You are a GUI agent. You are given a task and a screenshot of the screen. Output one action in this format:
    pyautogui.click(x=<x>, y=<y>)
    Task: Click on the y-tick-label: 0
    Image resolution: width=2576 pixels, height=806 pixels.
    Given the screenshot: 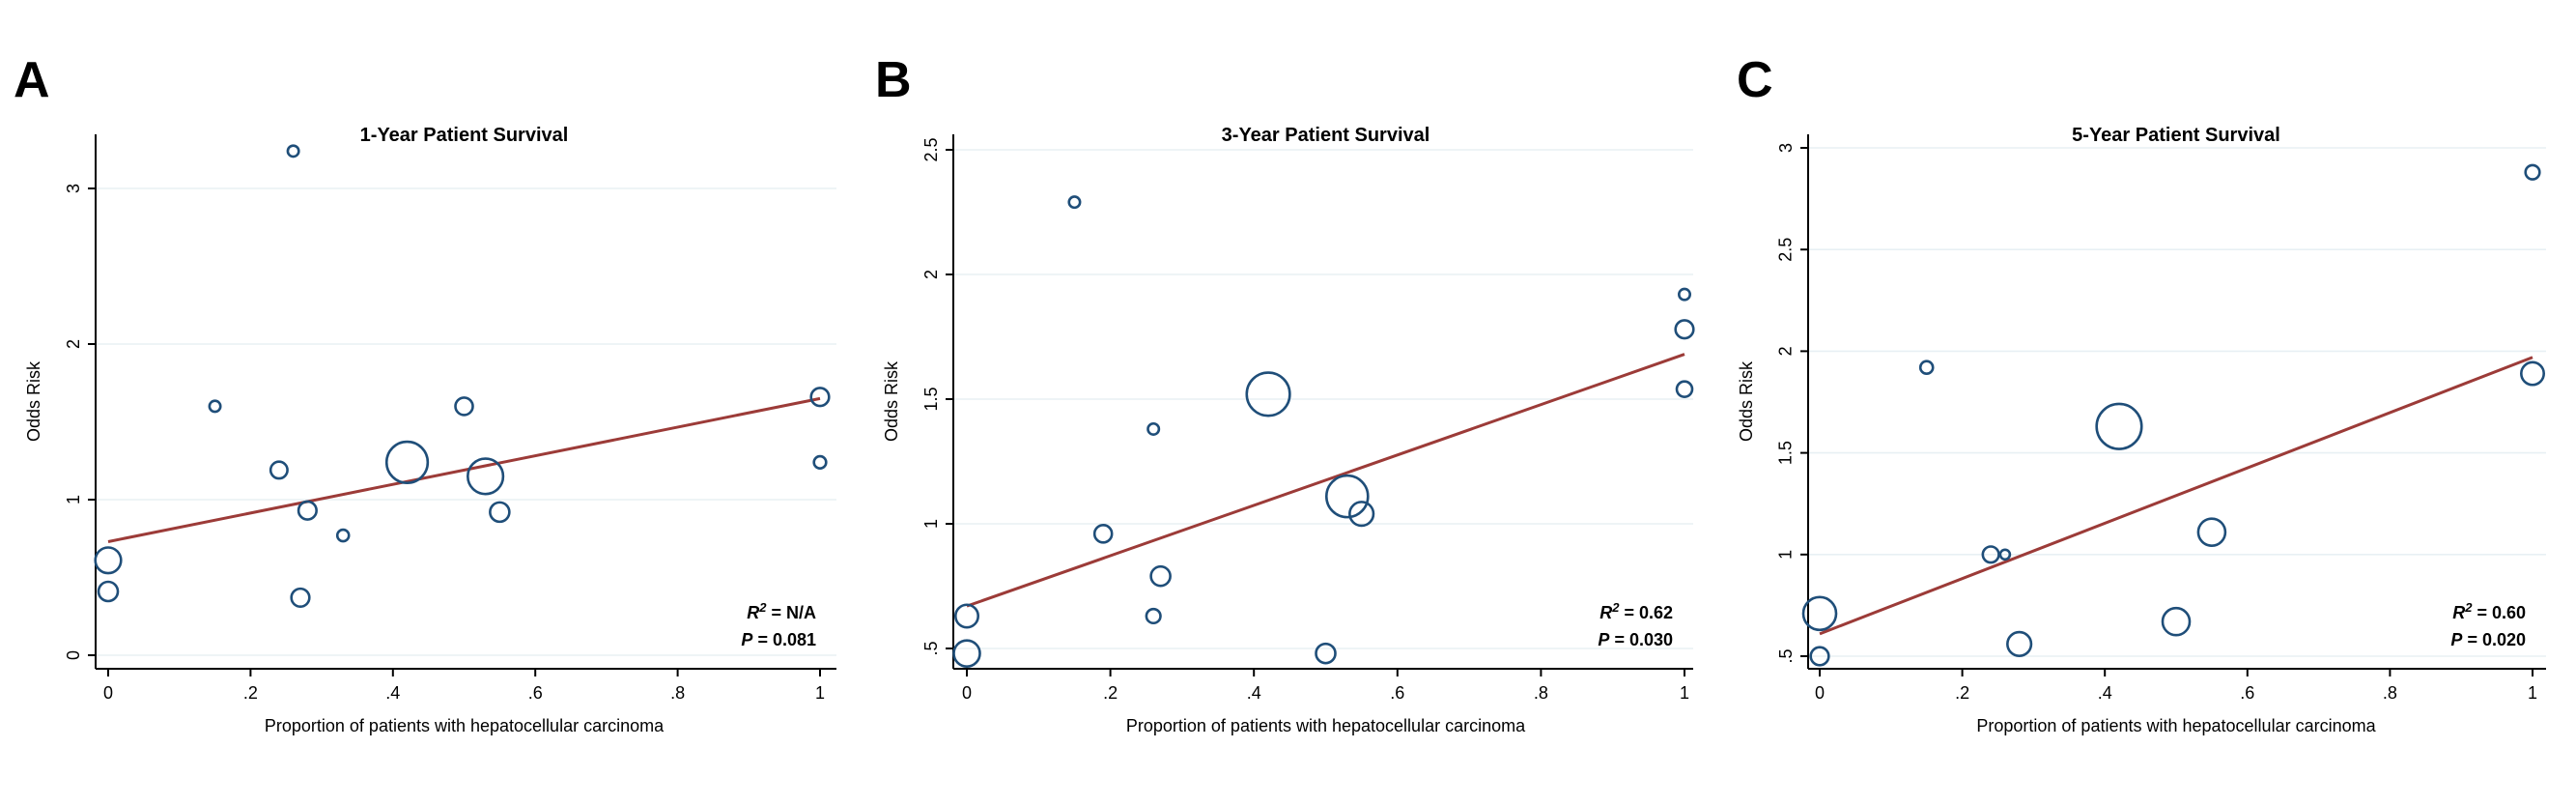 What is the action you would take?
    pyautogui.click(x=73, y=655)
    